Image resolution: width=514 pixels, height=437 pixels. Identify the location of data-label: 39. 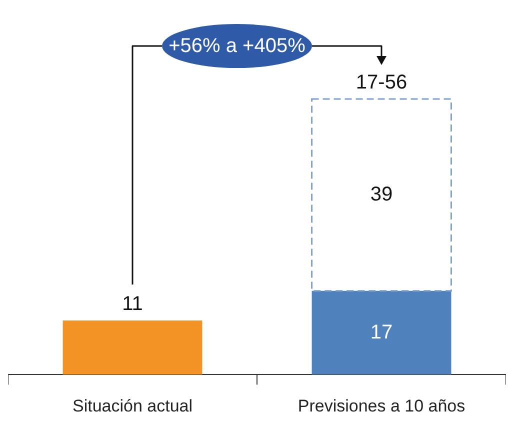
(381, 194).